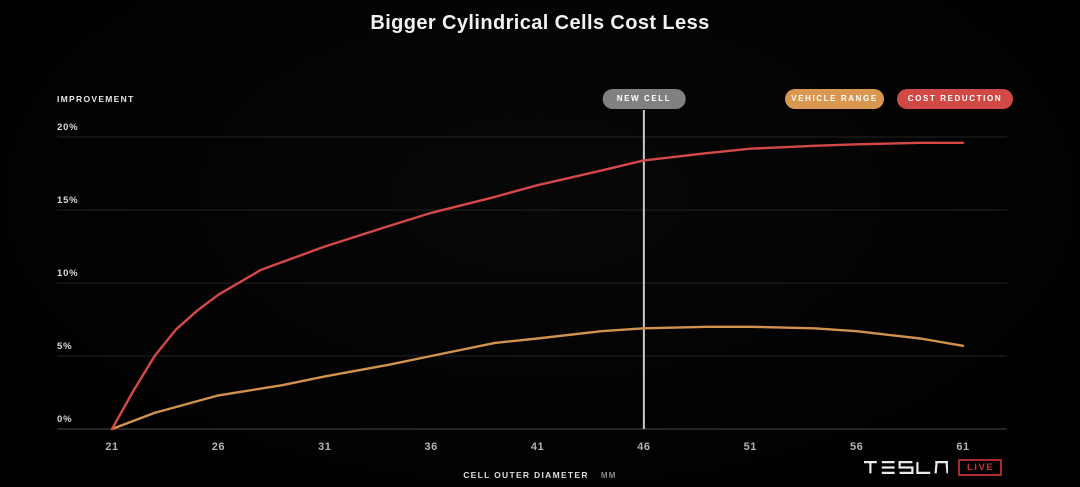 The width and height of the screenshot is (1080, 487). Describe the element at coordinates (955, 99) in the screenshot. I see `legend-cost-reduction: COST REDUCTION` at that location.